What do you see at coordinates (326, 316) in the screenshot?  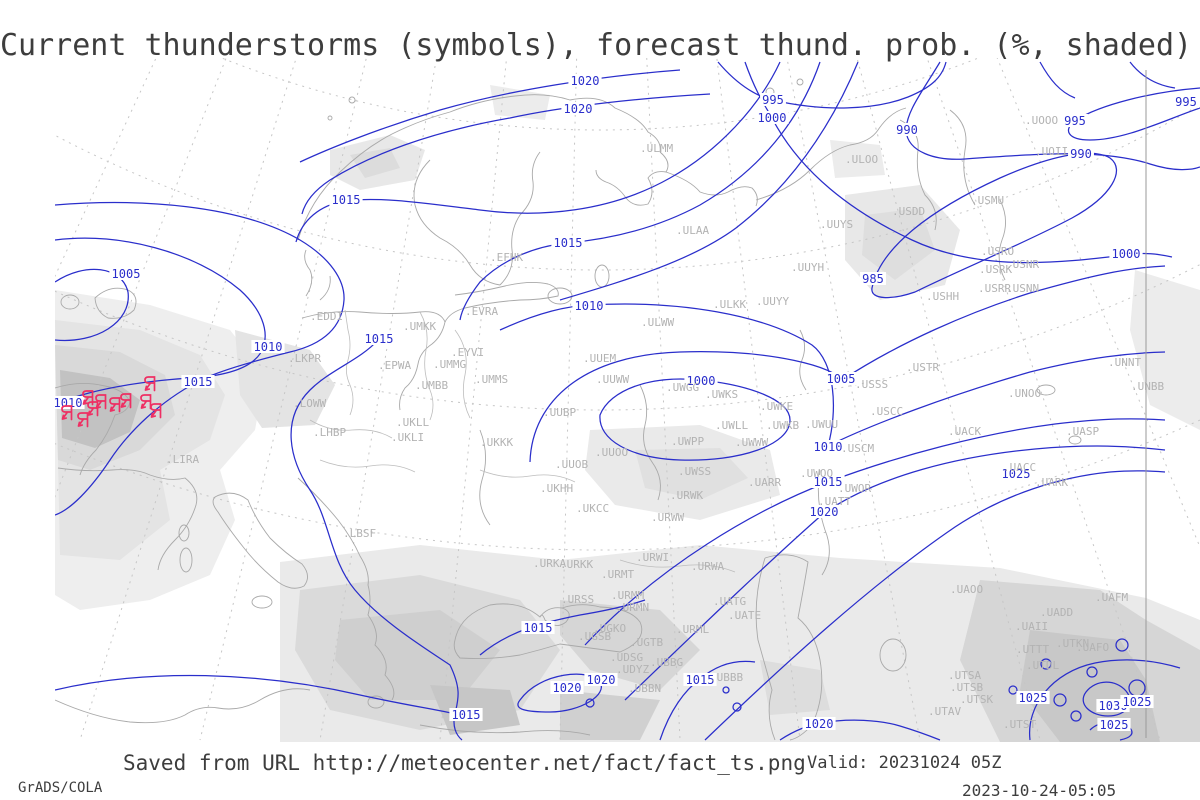 I see `station-label-EDDI: .EDDI` at bounding box center [326, 316].